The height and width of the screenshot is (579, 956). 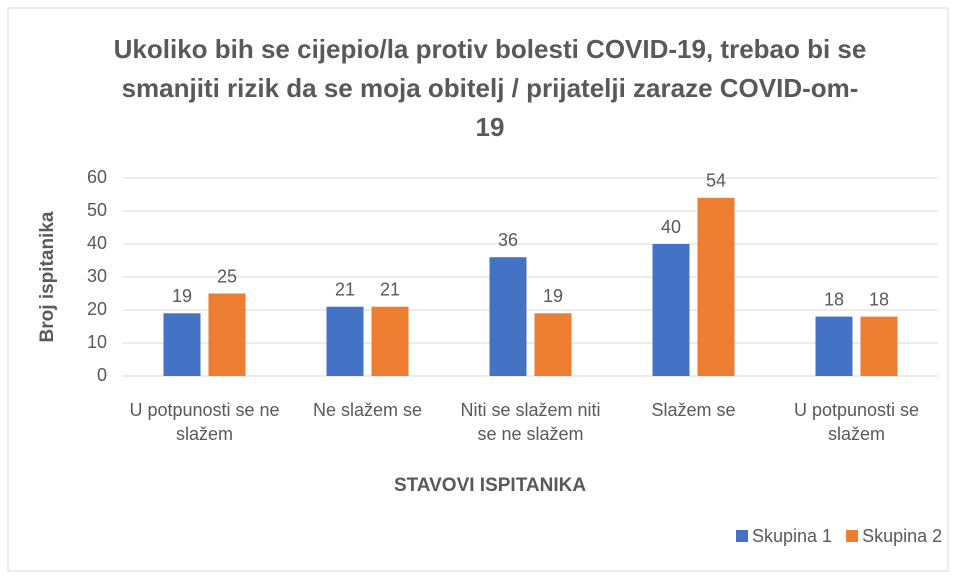 What do you see at coordinates (902, 536) in the screenshot?
I see `legend-label: Skupina 2` at bounding box center [902, 536].